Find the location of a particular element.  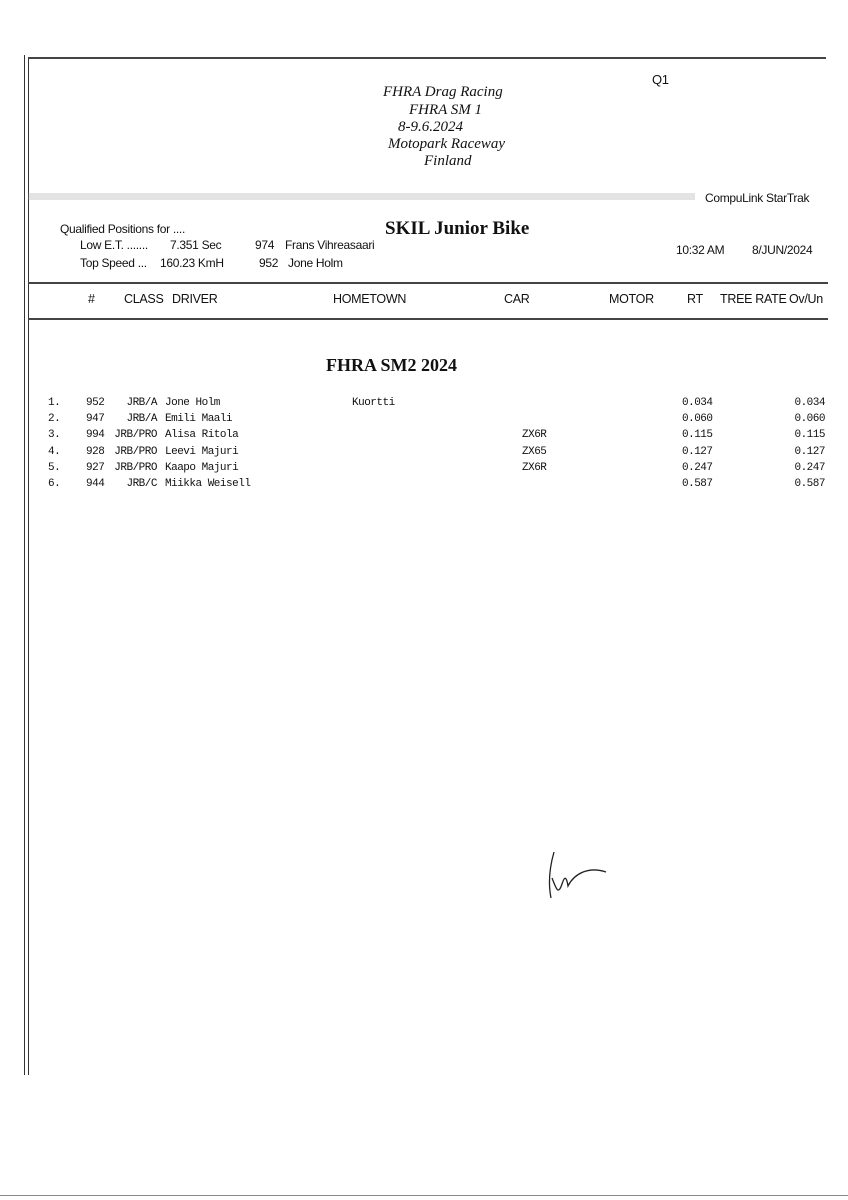

column-header: Ov/Un is located at coordinates (806, 299).